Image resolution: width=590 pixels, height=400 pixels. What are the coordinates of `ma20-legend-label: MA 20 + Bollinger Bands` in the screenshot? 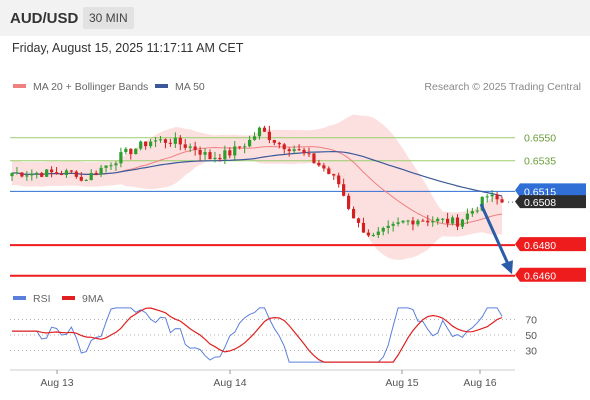 It's located at (90, 87).